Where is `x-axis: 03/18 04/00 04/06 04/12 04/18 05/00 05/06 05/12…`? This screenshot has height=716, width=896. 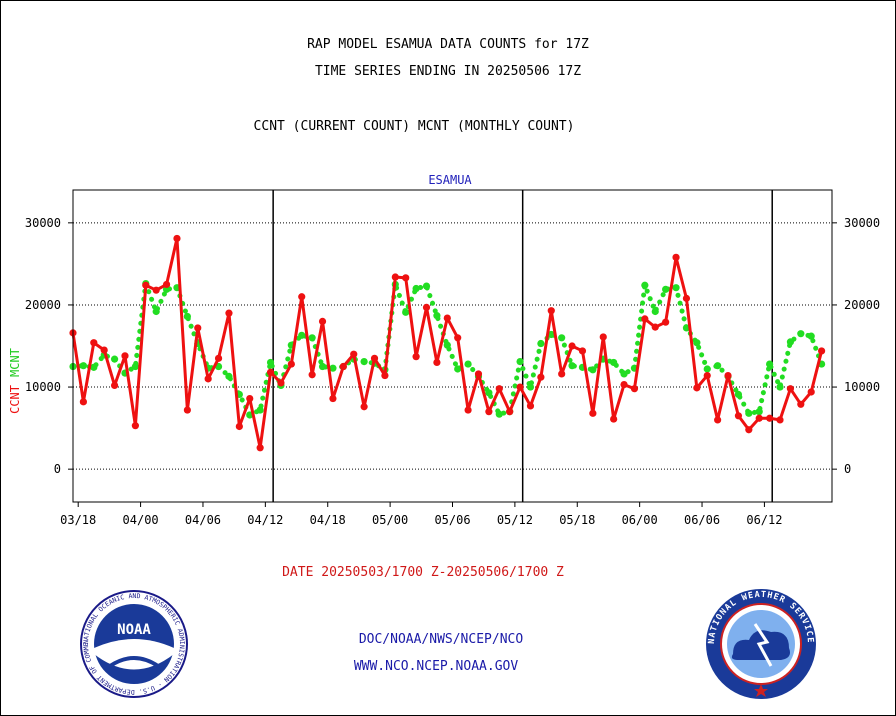 x-axis: 03/18 04/00 04/06 04/12 04/18 05/00 05/06 05/12… is located at coordinates (421, 514).